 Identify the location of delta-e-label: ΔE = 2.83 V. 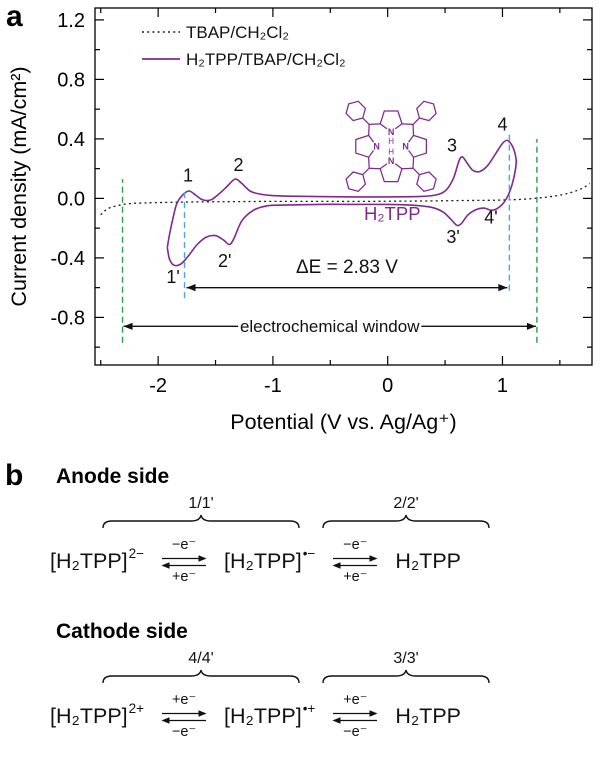
(347, 267).